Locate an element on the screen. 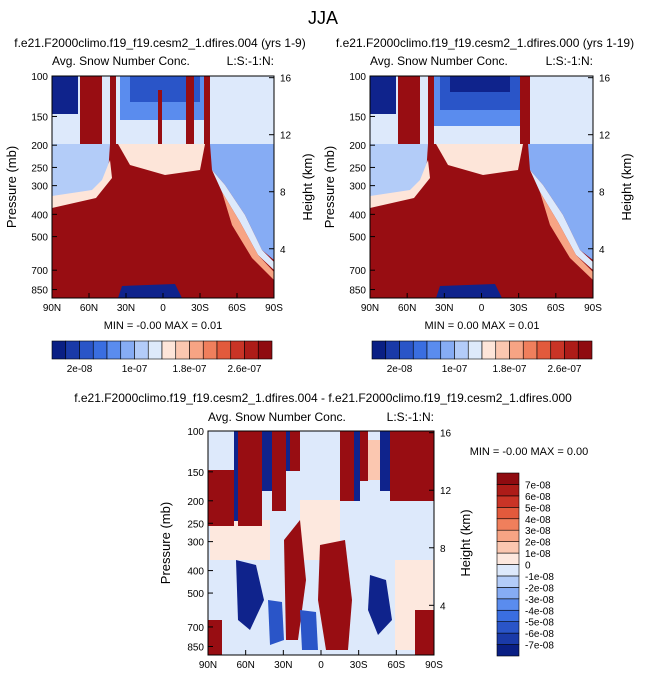 Image resolution: width=647 pixels, height=681 pixels. colorbar-label: 2.6e-07 is located at coordinates (565, 369).